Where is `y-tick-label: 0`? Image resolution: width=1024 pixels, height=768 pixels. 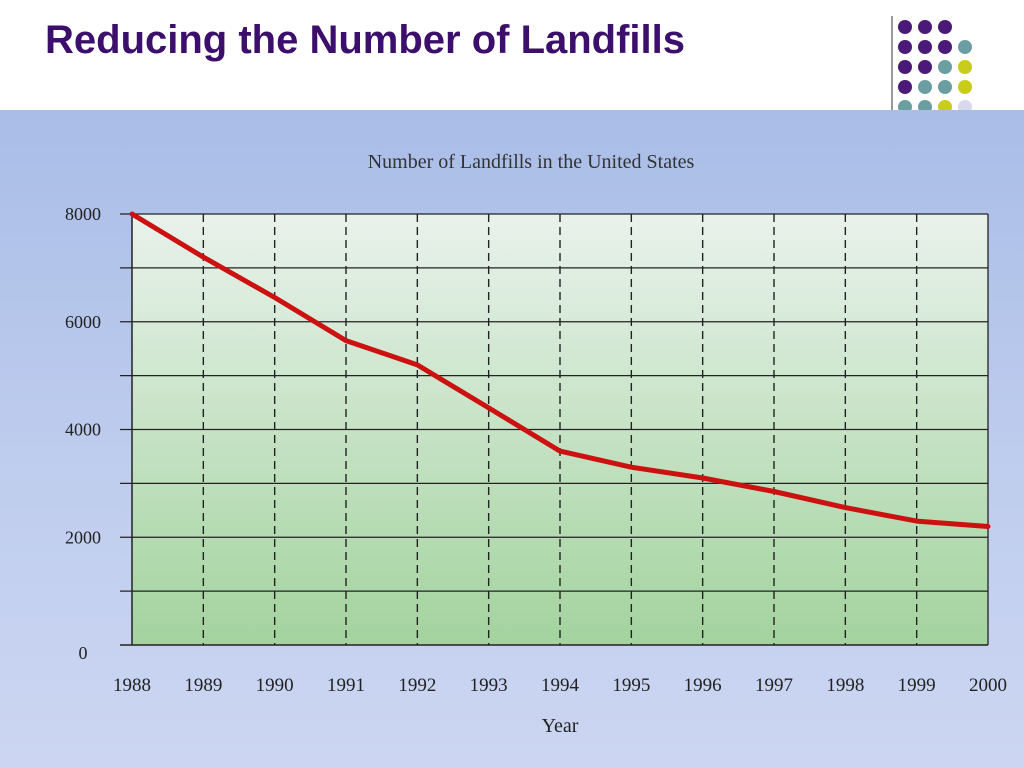
y-tick-label: 0 is located at coordinates (83, 653).